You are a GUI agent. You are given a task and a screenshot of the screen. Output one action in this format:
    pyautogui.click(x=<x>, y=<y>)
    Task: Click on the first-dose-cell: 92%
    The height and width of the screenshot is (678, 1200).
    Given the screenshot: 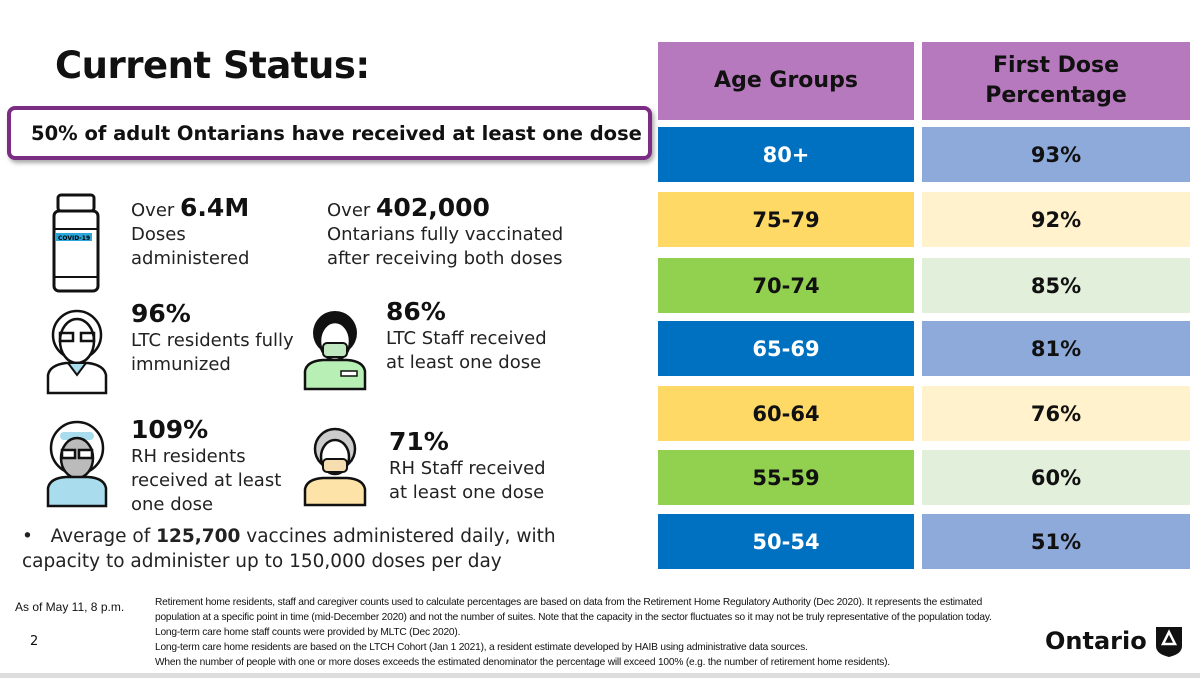 What is the action you would take?
    pyautogui.click(x=1056, y=219)
    